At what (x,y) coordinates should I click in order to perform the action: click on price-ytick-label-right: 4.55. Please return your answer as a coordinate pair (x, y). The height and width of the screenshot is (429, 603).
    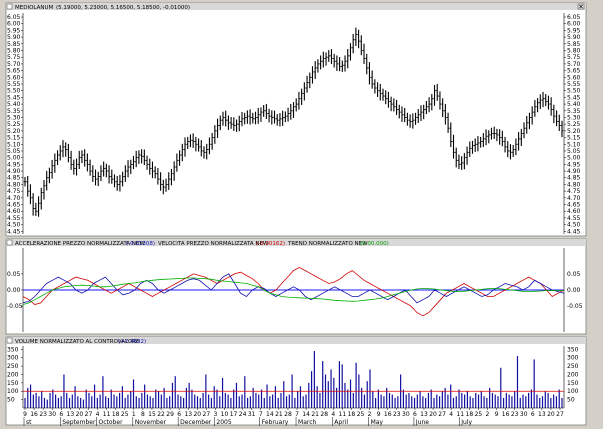
    Looking at the image, I should click on (574, 218).